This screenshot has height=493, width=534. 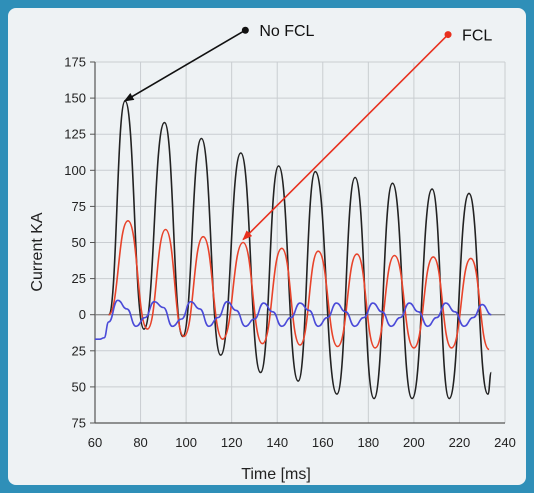 I want to click on y-tick-label: 125, so click(x=75, y=134).